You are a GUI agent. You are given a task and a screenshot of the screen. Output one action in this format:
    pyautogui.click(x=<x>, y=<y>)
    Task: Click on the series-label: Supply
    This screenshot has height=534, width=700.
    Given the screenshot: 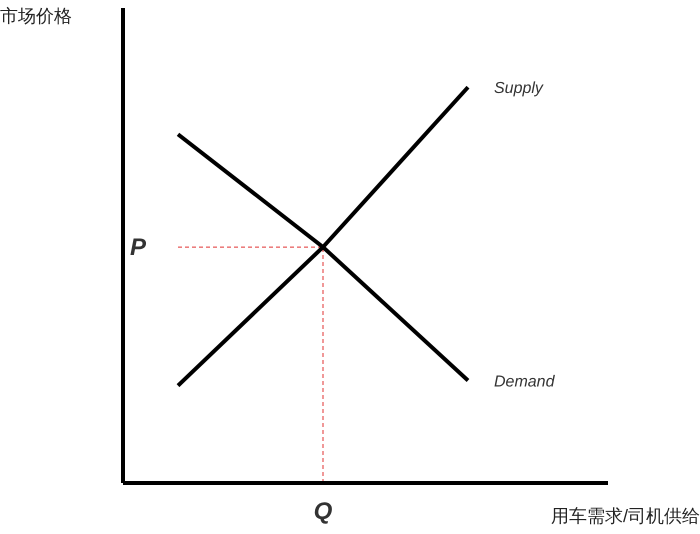 What is the action you would take?
    pyautogui.click(x=519, y=89)
    